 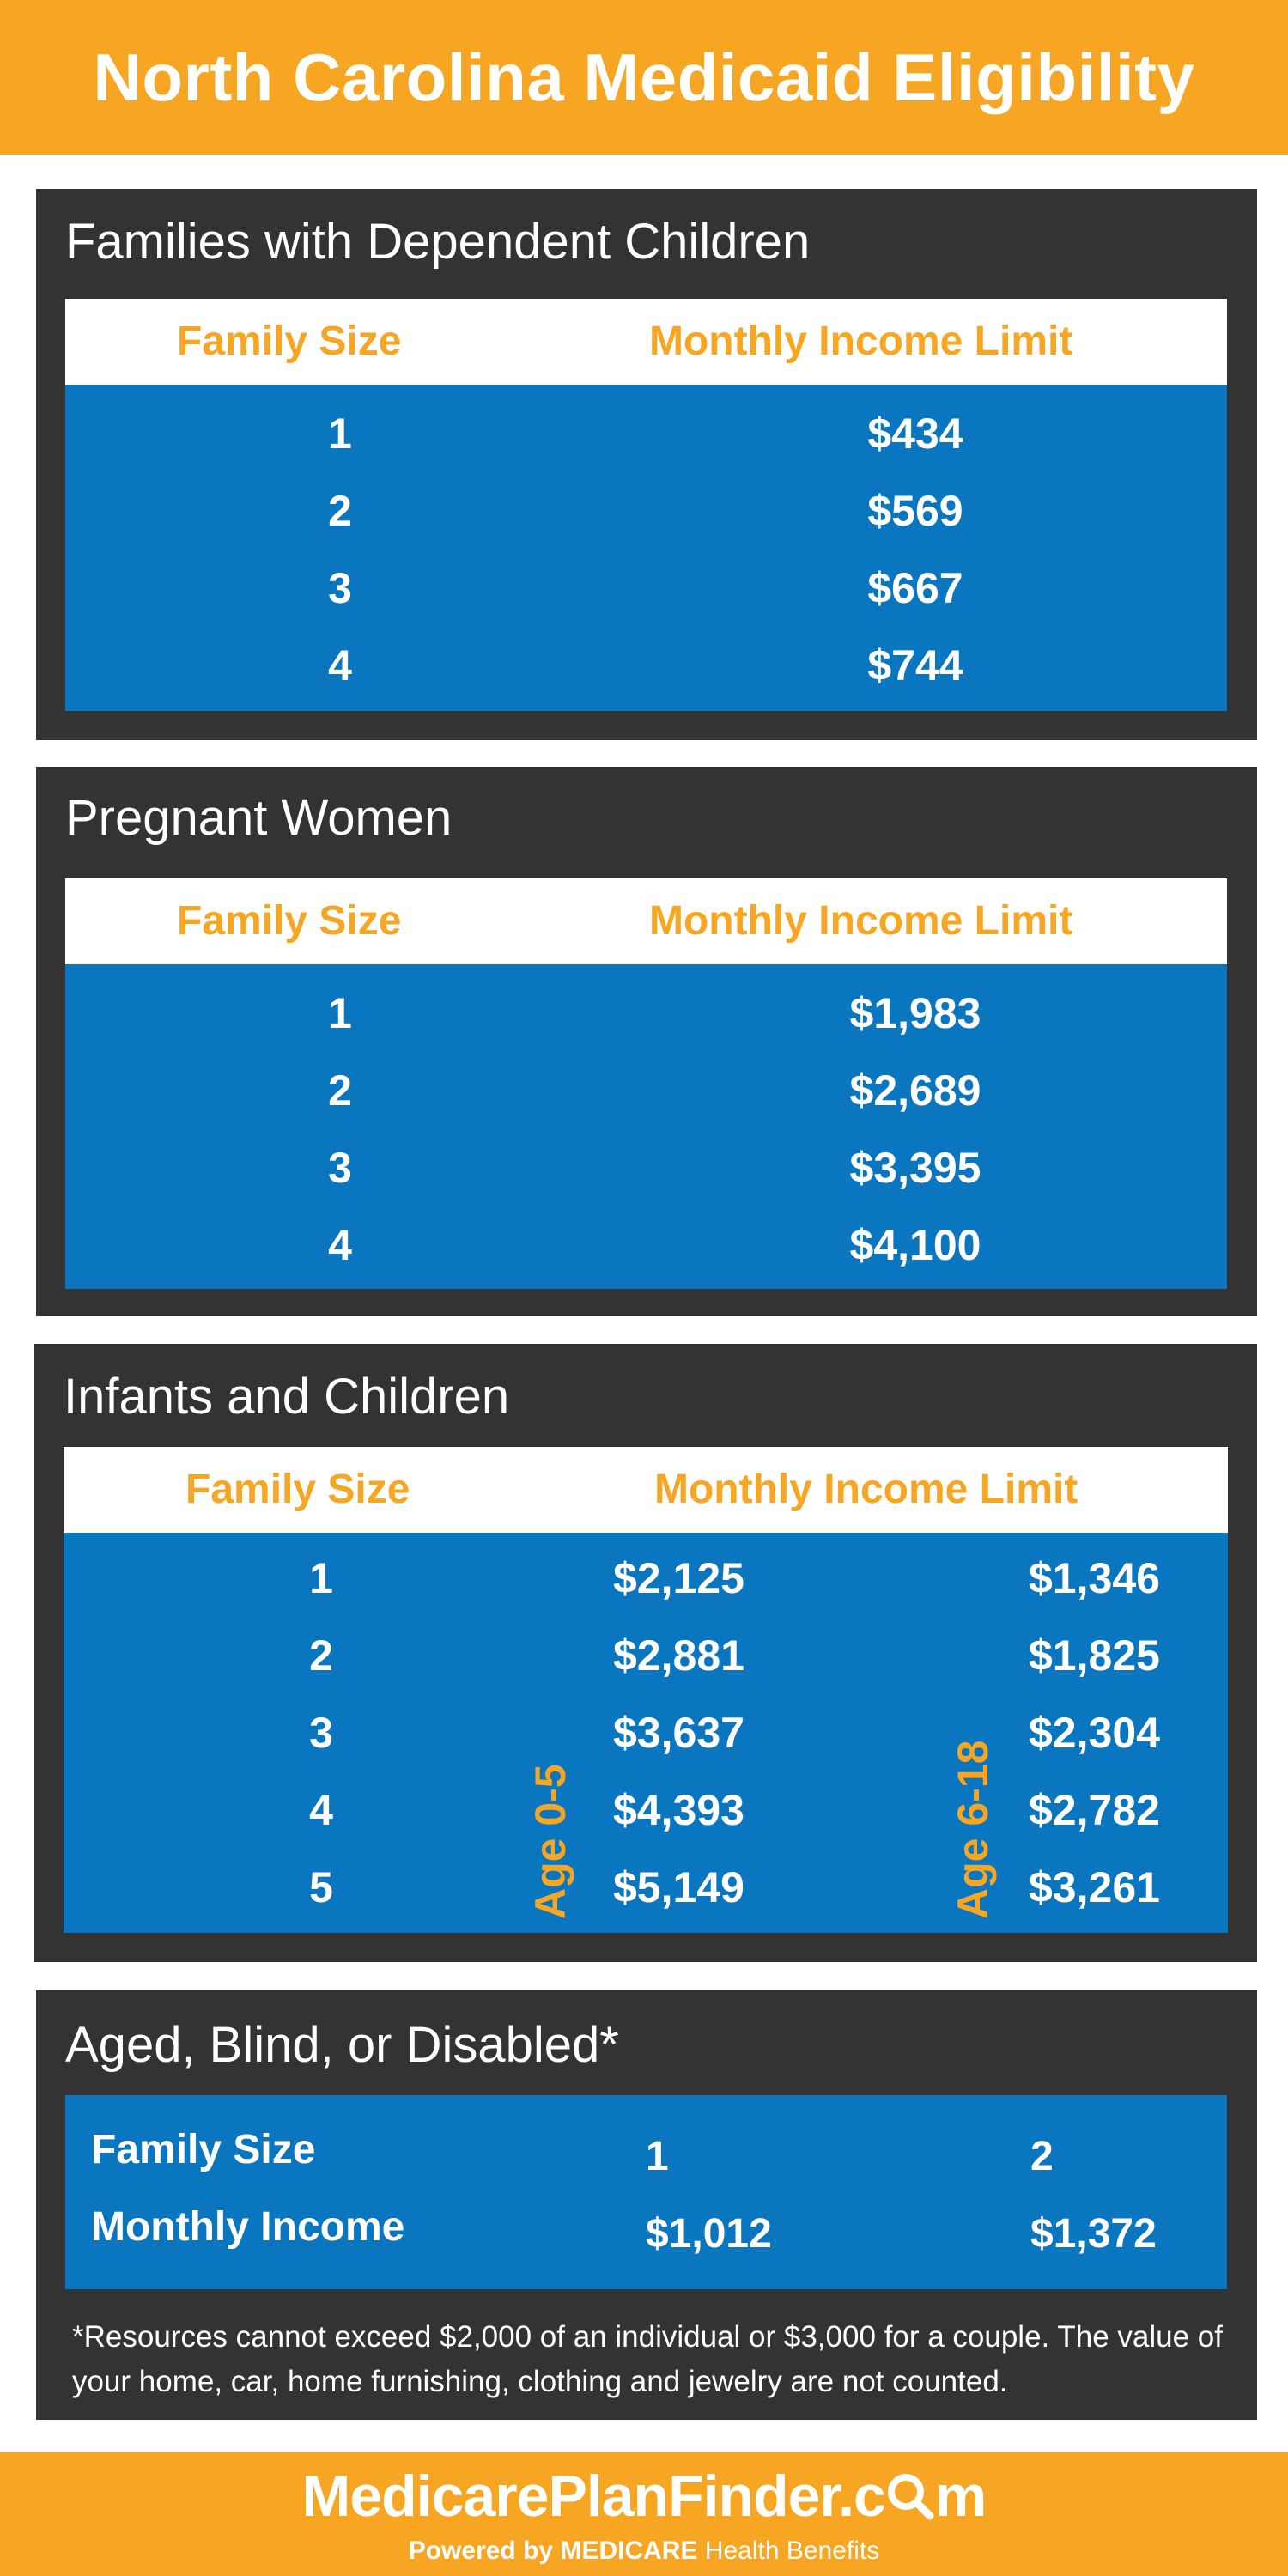 I want to click on families-col-family-size: Family Size, so click(x=290, y=342).